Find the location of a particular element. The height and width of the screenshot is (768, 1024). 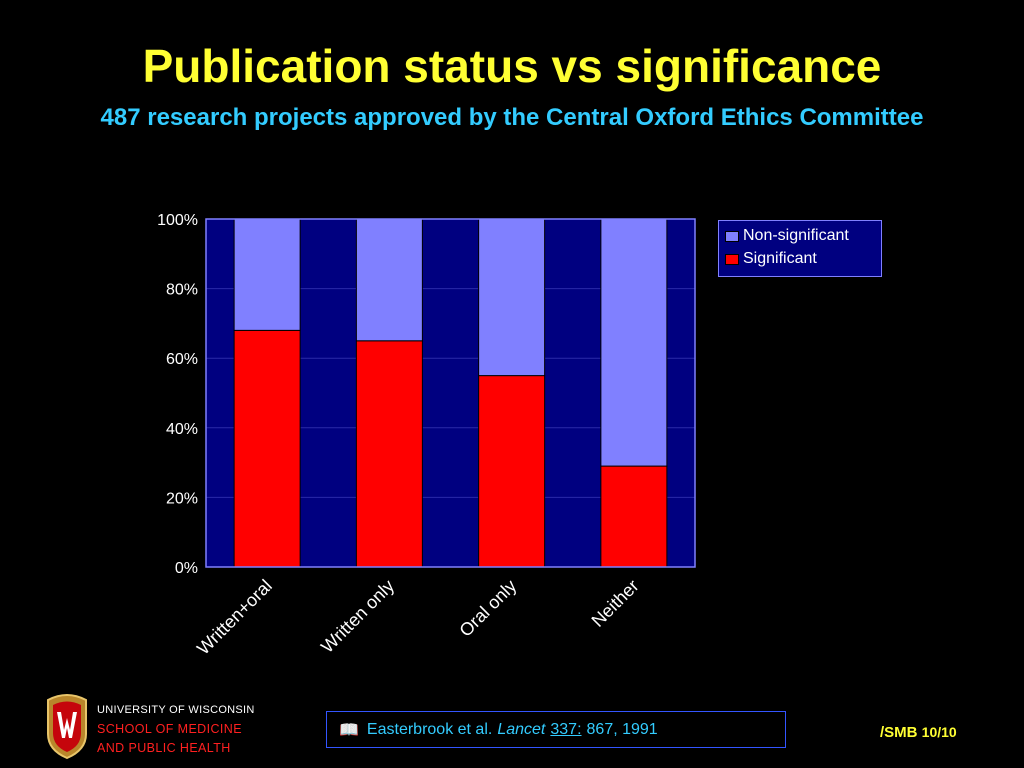

x-tick-label: Oral only is located at coordinates (487, 608).